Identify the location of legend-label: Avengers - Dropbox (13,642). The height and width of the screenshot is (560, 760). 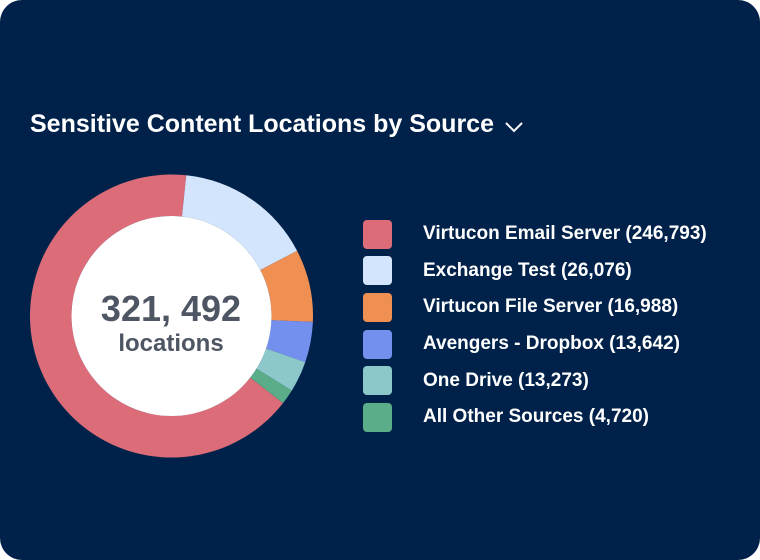
(551, 344).